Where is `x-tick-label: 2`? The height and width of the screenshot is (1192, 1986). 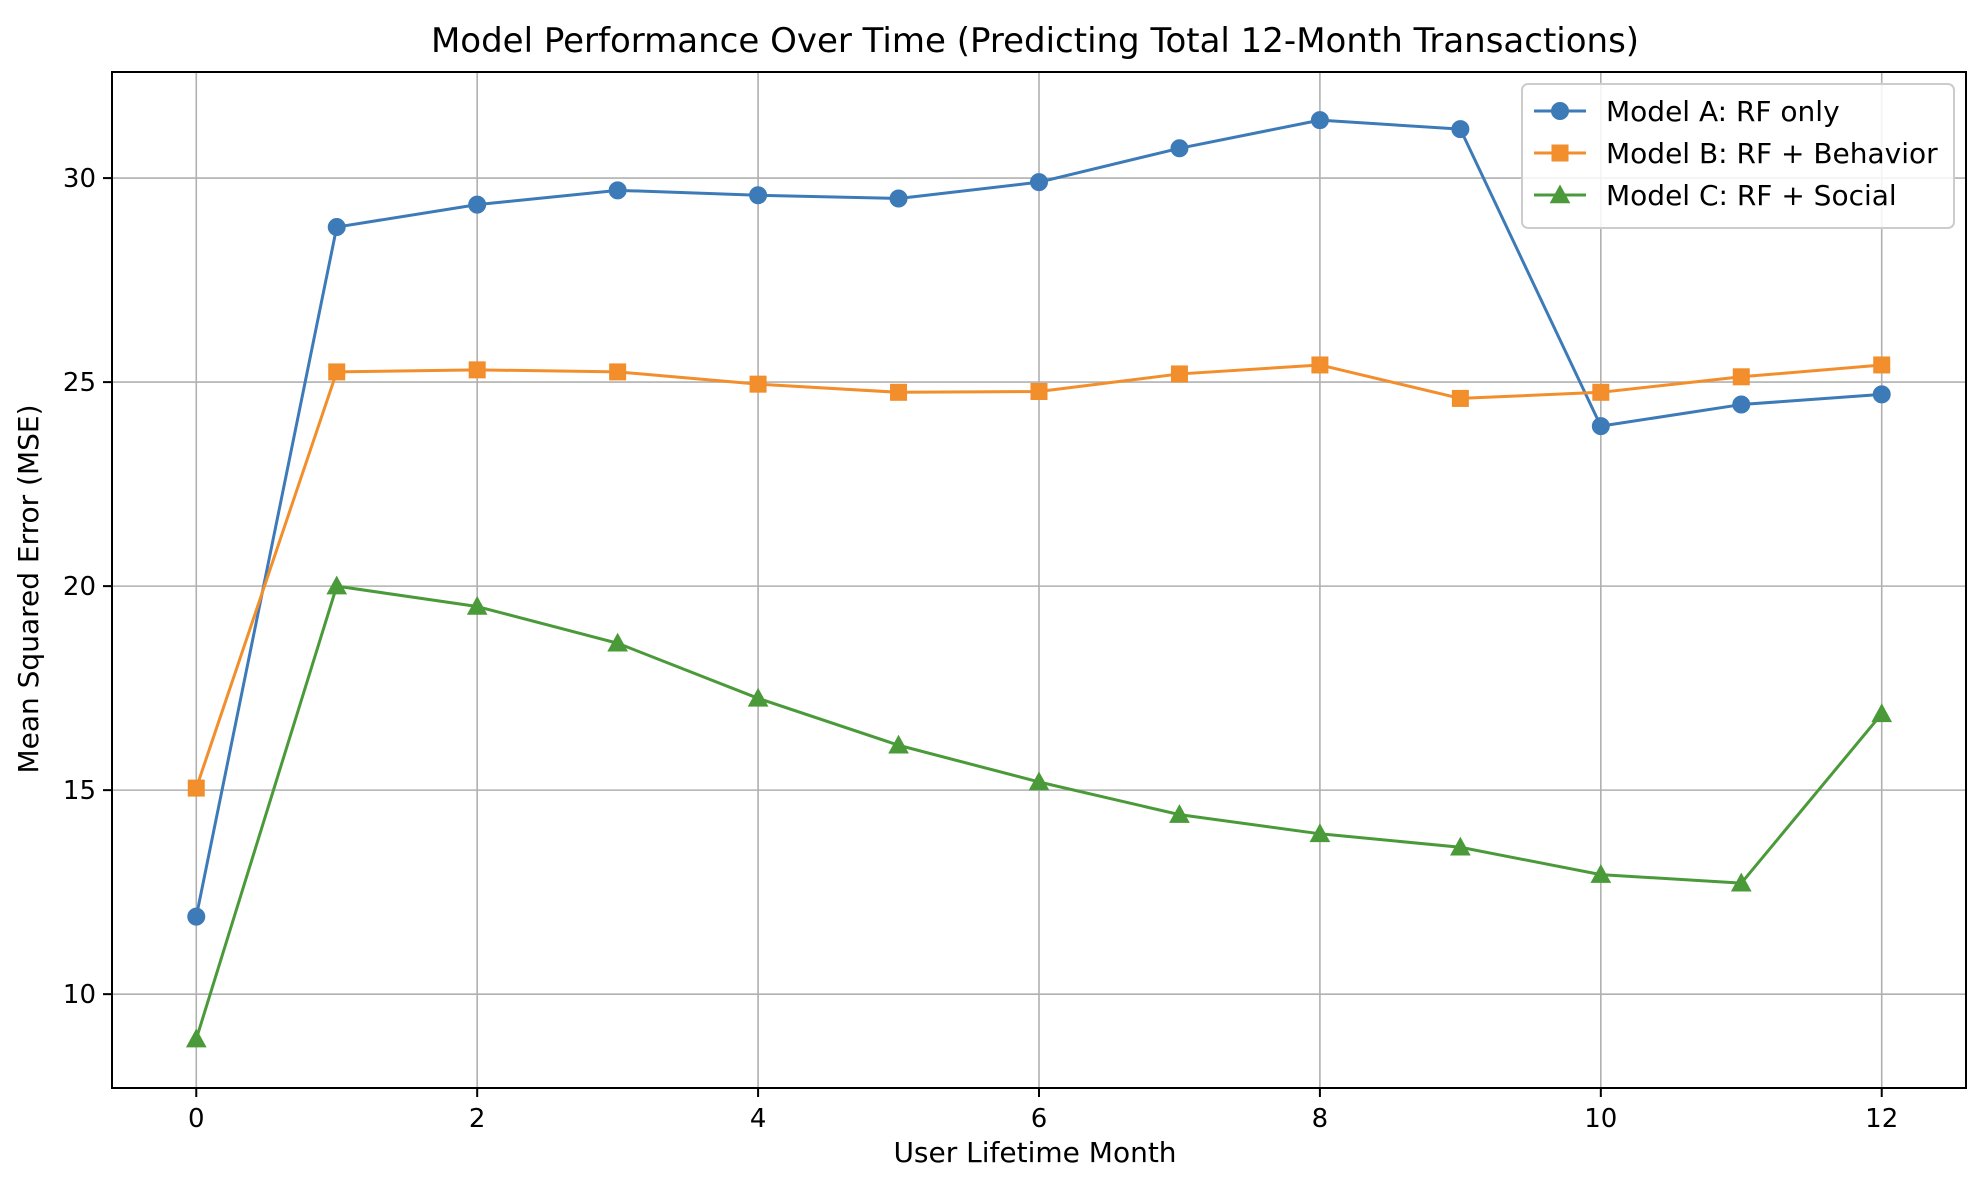
x-tick-label: 2 is located at coordinates (477, 1119).